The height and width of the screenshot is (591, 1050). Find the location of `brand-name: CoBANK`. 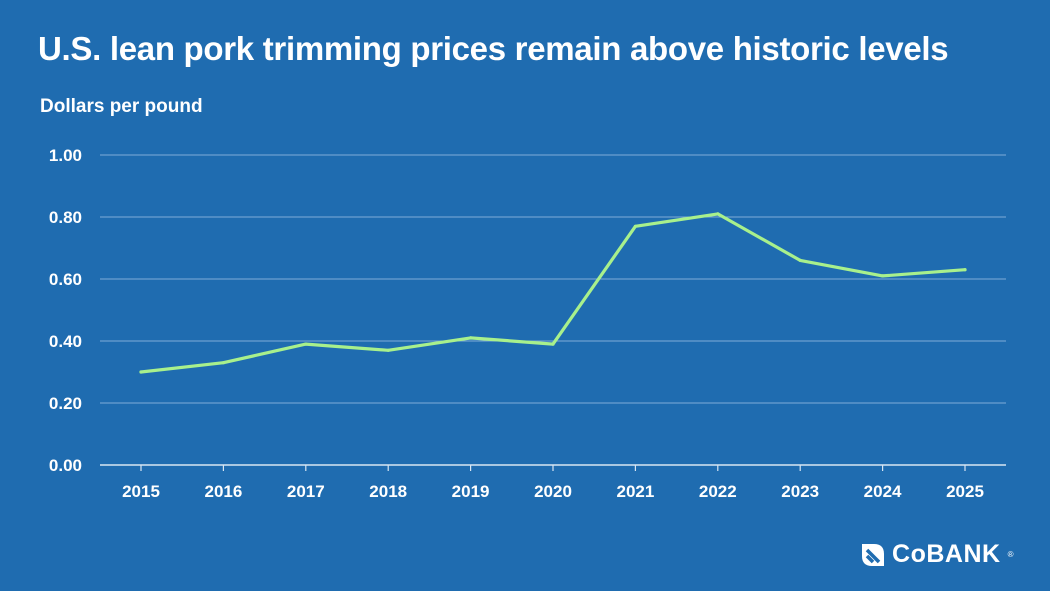

brand-name: CoBANK is located at coordinates (946, 554).